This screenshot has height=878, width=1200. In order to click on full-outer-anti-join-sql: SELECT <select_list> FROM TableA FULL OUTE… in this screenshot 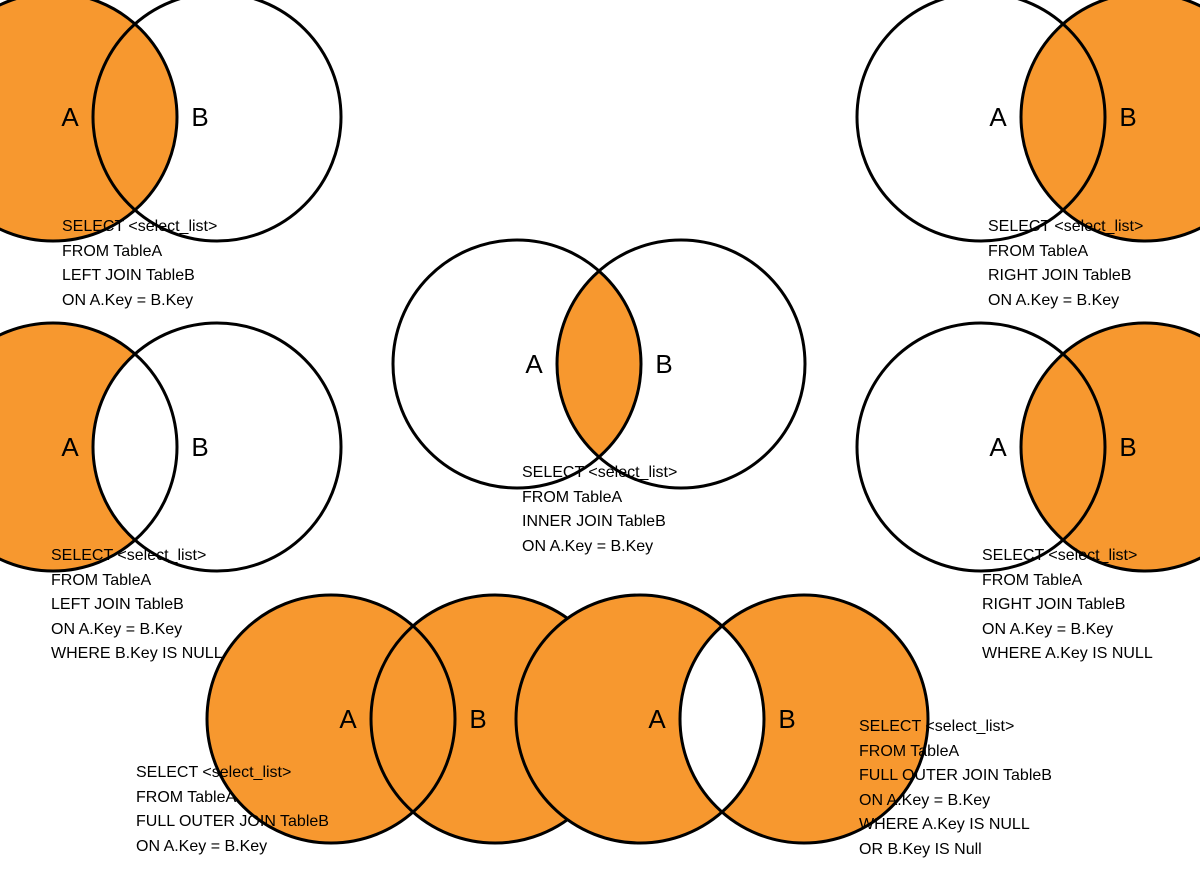, I will do `click(955, 788)`.